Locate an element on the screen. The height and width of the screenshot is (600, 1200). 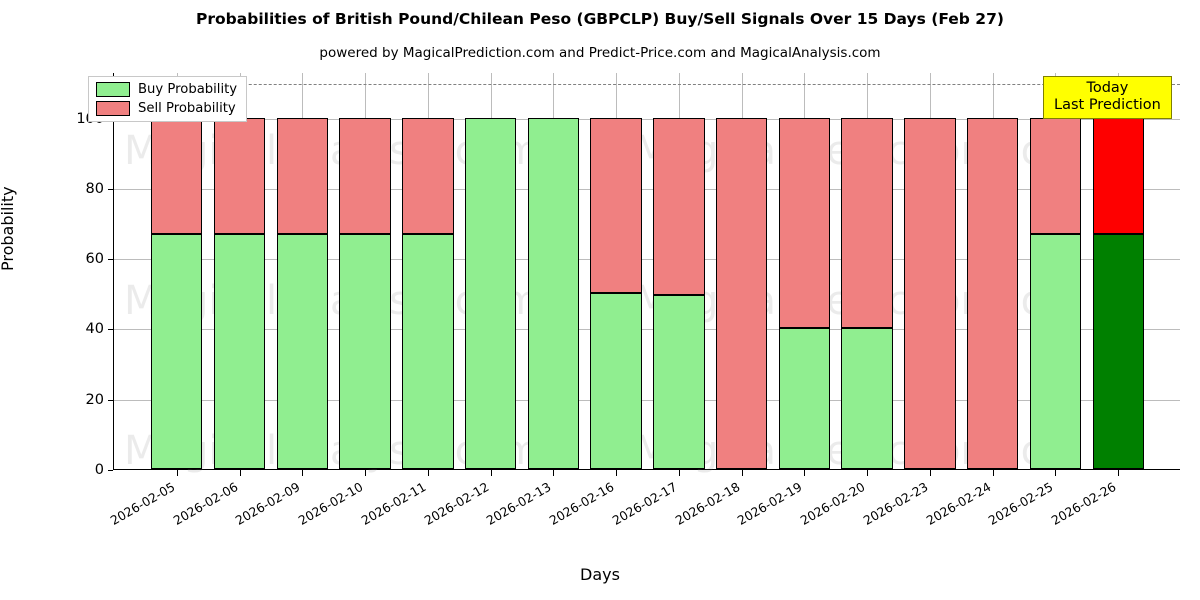
reference-line is located at coordinates (647, 84).